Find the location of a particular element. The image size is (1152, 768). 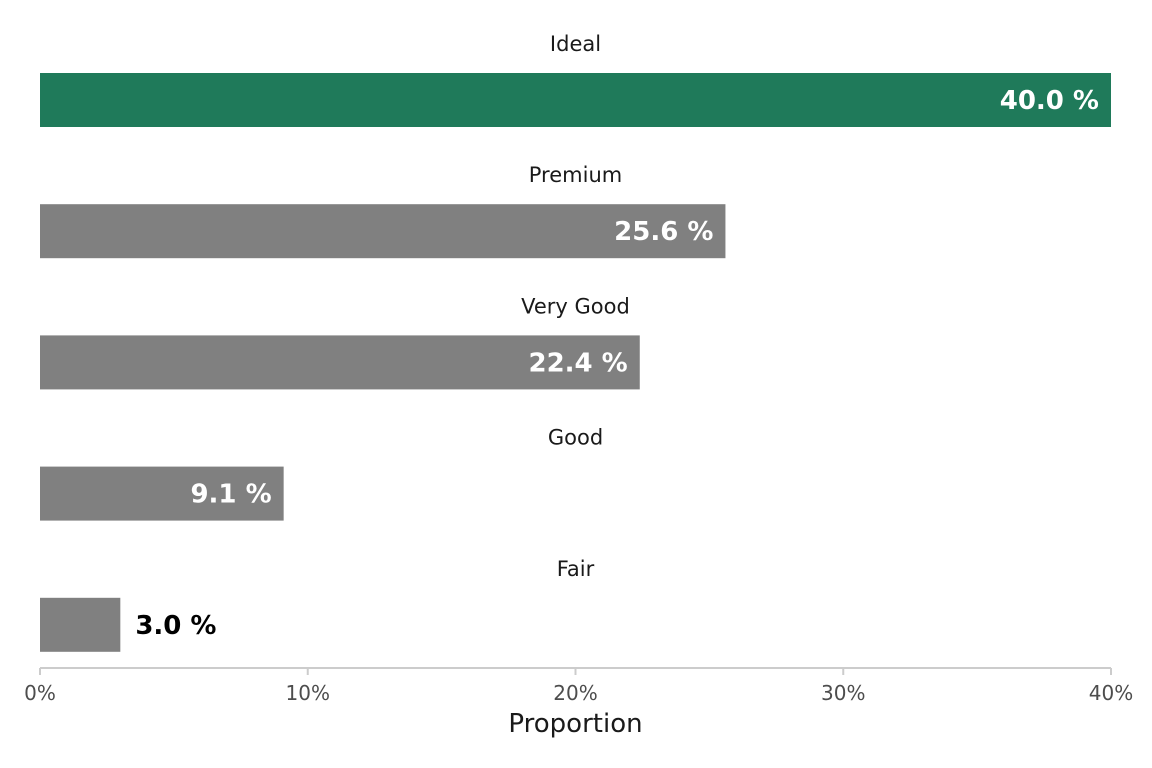

bar-very-good is located at coordinates (340, 362).